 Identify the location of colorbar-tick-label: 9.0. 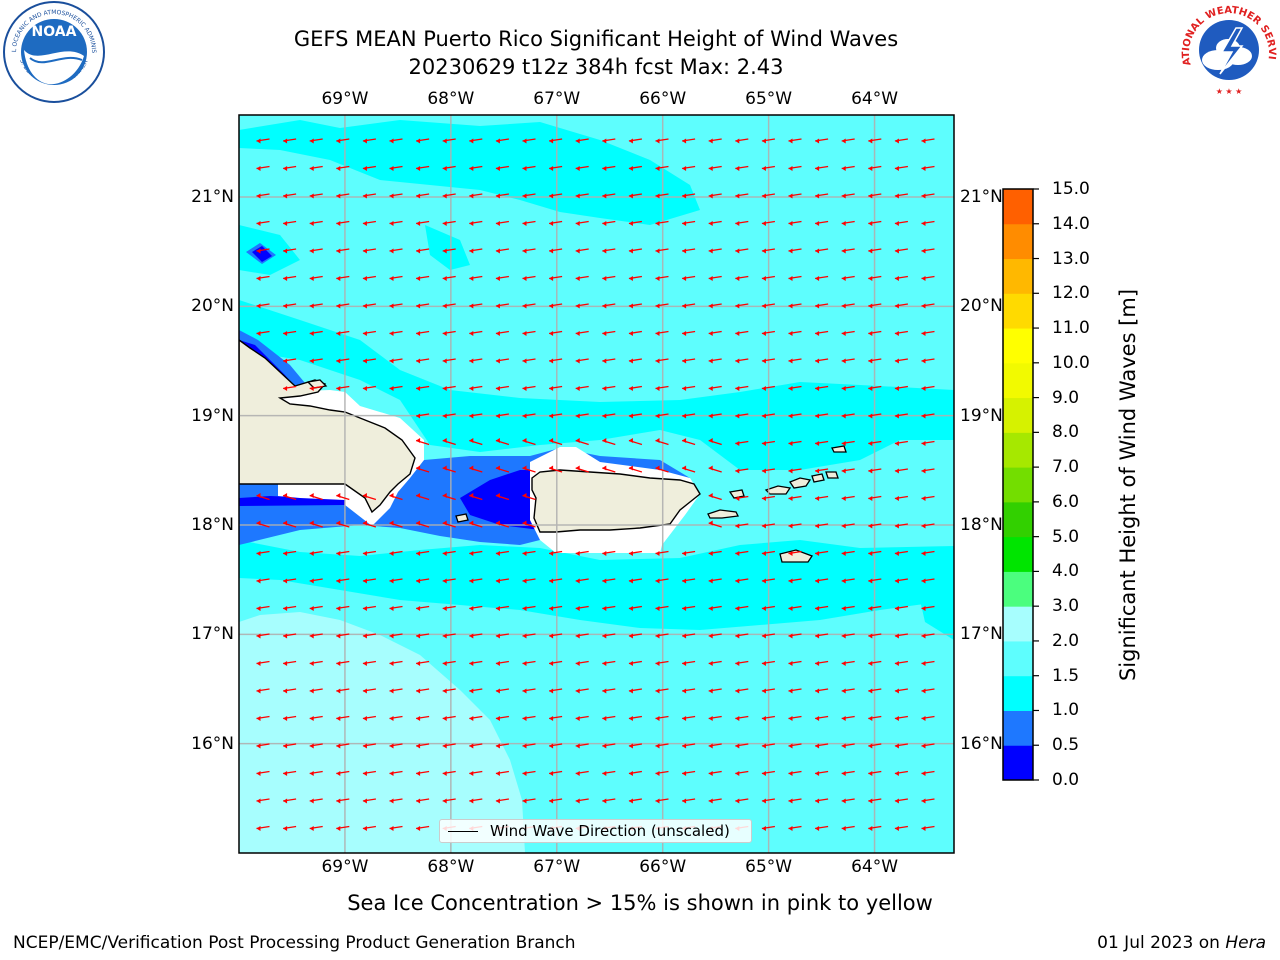
(1066, 397).